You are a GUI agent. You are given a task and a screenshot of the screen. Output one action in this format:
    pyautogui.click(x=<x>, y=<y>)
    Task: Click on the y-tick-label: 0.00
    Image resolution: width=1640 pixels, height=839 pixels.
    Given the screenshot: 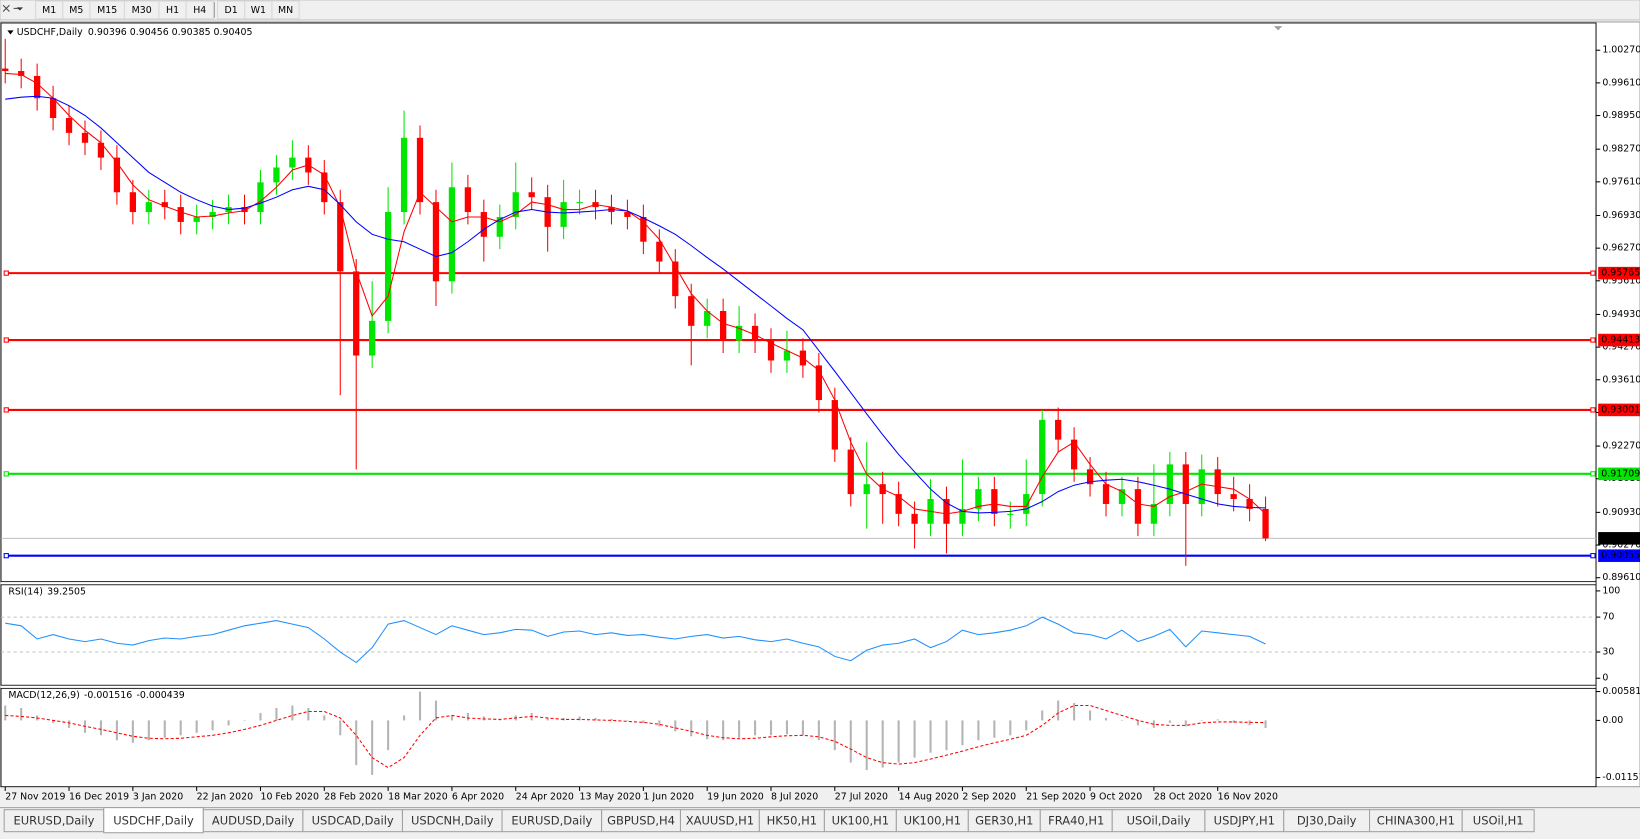 What is the action you would take?
    pyautogui.click(x=1612, y=720)
    